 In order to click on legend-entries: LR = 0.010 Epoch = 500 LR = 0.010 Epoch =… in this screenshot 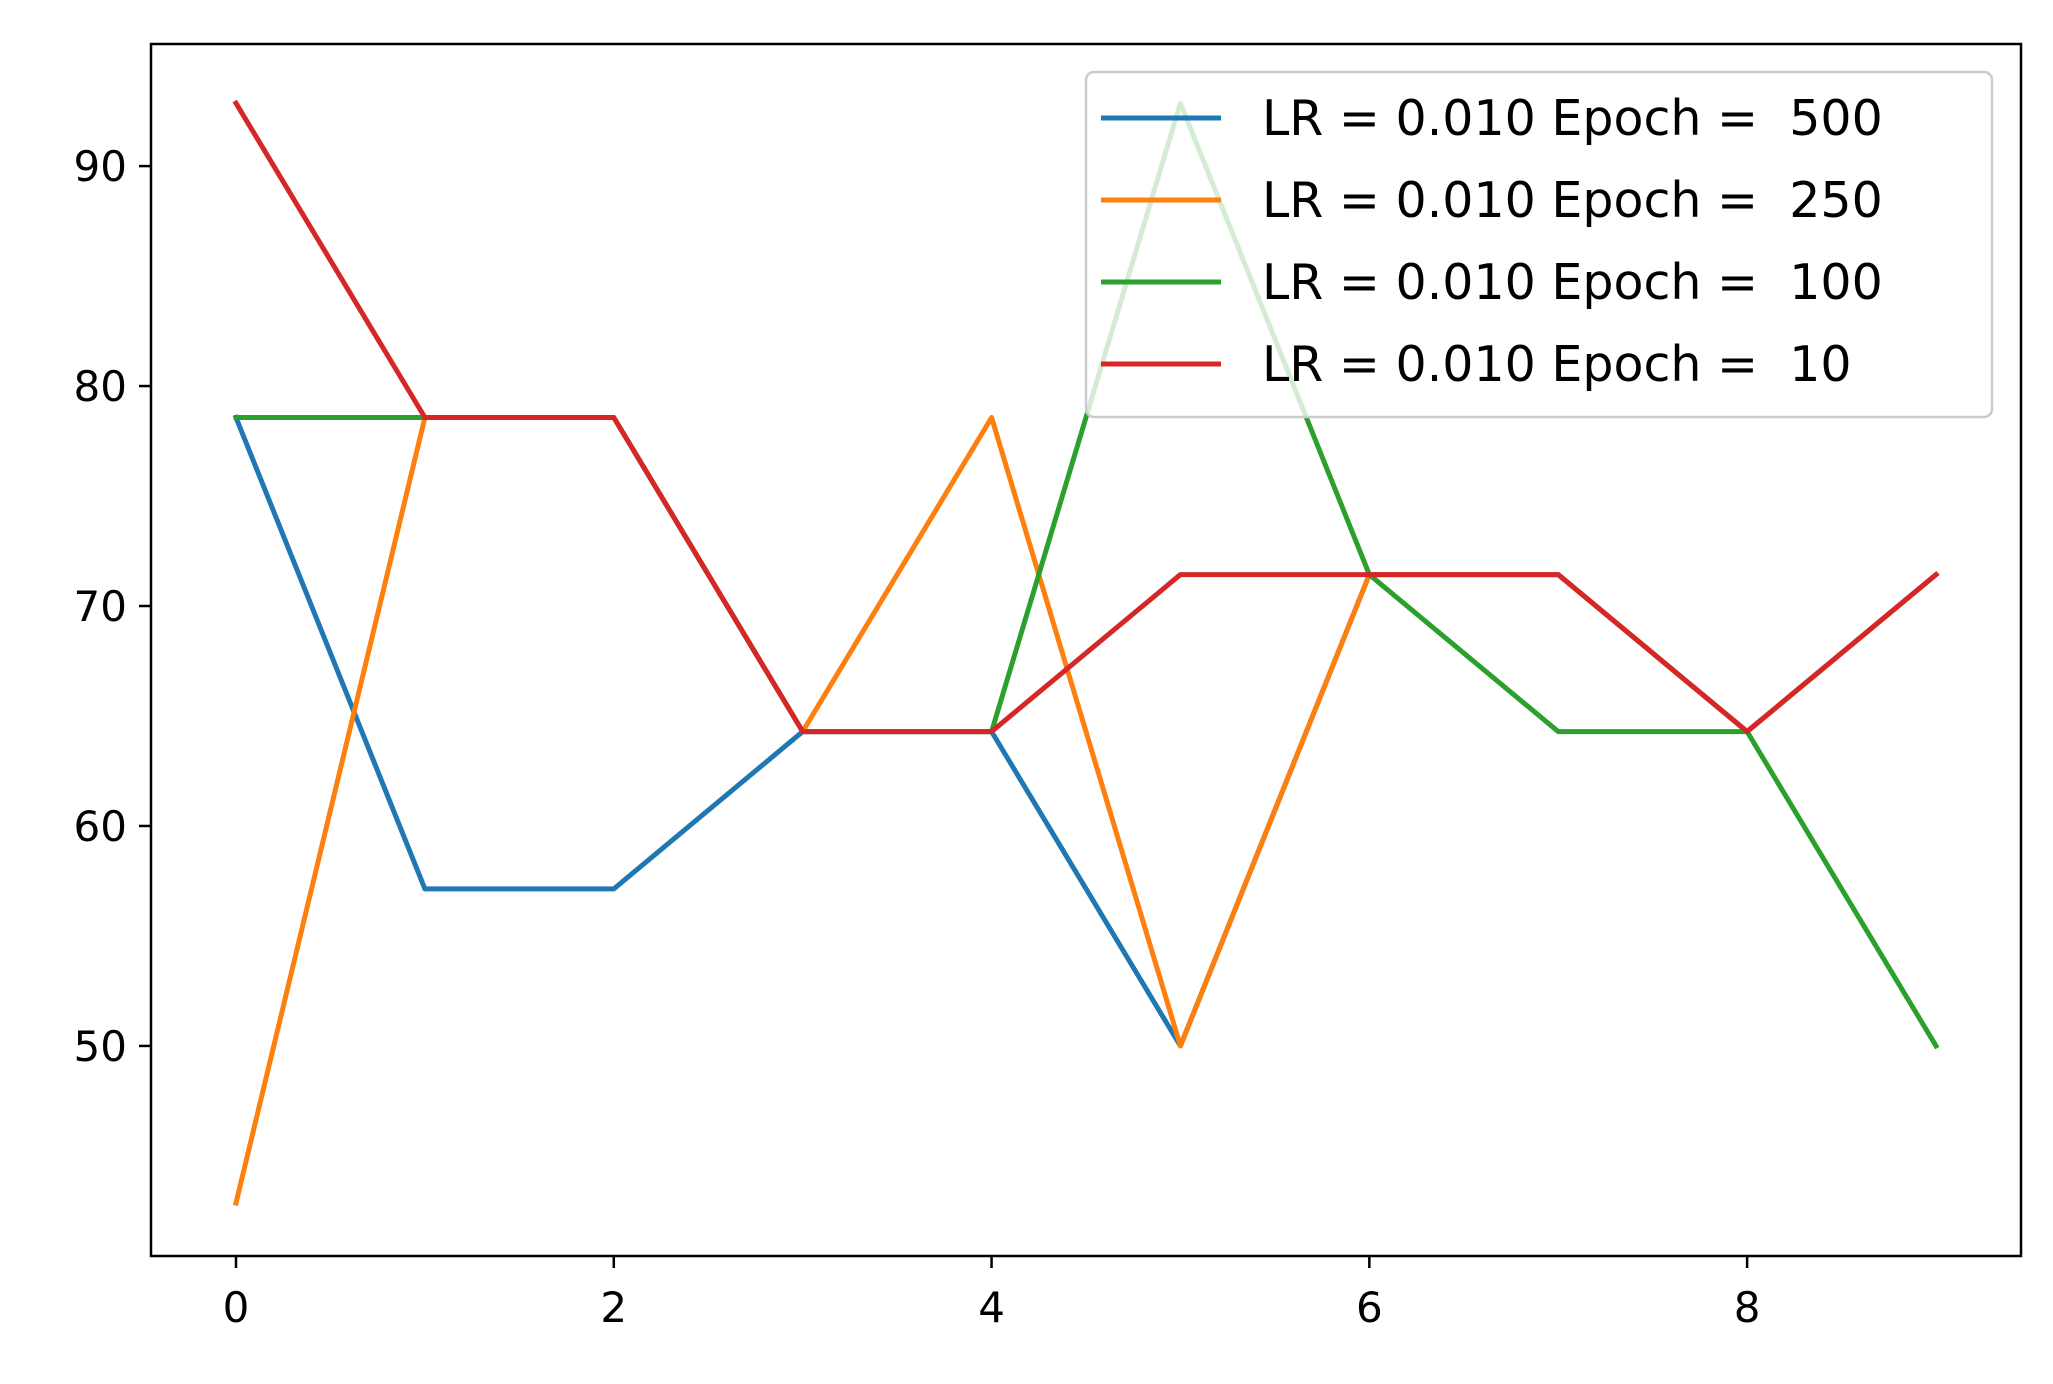, I will do `click(1492, 241)`.